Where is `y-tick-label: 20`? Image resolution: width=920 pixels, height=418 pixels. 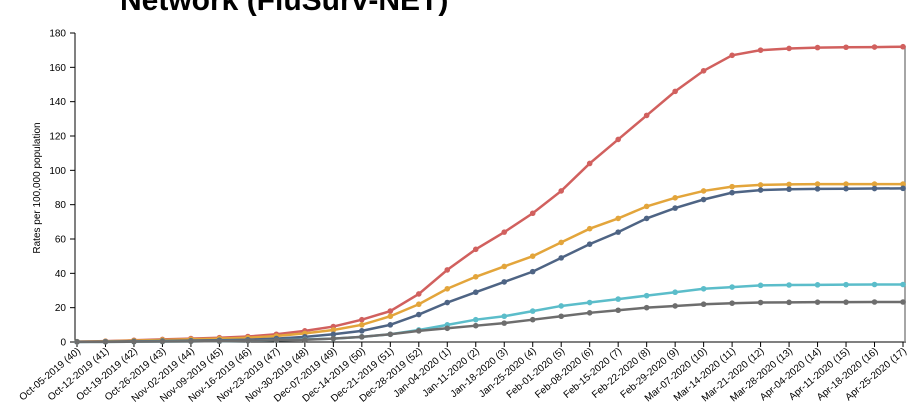
y-tick-label: 20 is located at coordinates (61, 308).